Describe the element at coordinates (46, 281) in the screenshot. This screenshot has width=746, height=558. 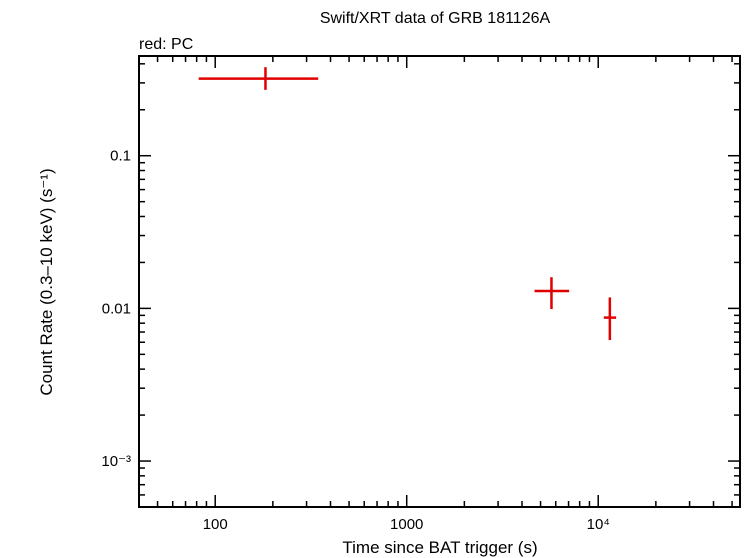
I see `y-axis-label: Count Rate (0.3–10 keV) (s⁻¹)` at that location.